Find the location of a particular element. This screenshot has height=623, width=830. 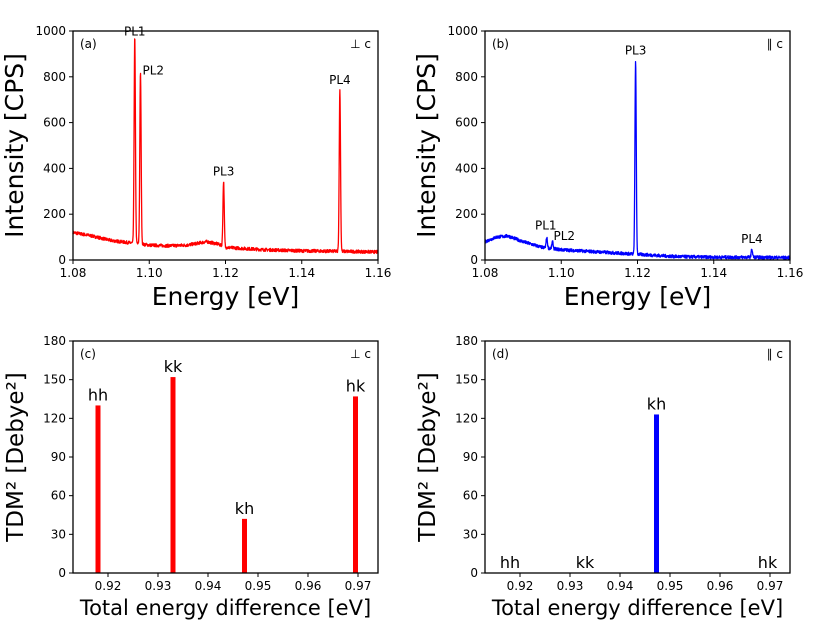

panel-label: (a) is located at coordinates (88, 44).